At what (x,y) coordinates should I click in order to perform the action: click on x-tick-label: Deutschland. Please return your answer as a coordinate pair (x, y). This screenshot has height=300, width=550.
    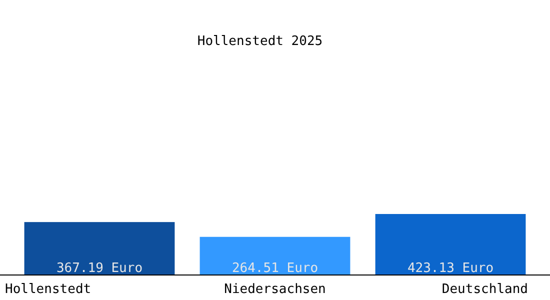
    Looking at the image, I should click on (485, 289).